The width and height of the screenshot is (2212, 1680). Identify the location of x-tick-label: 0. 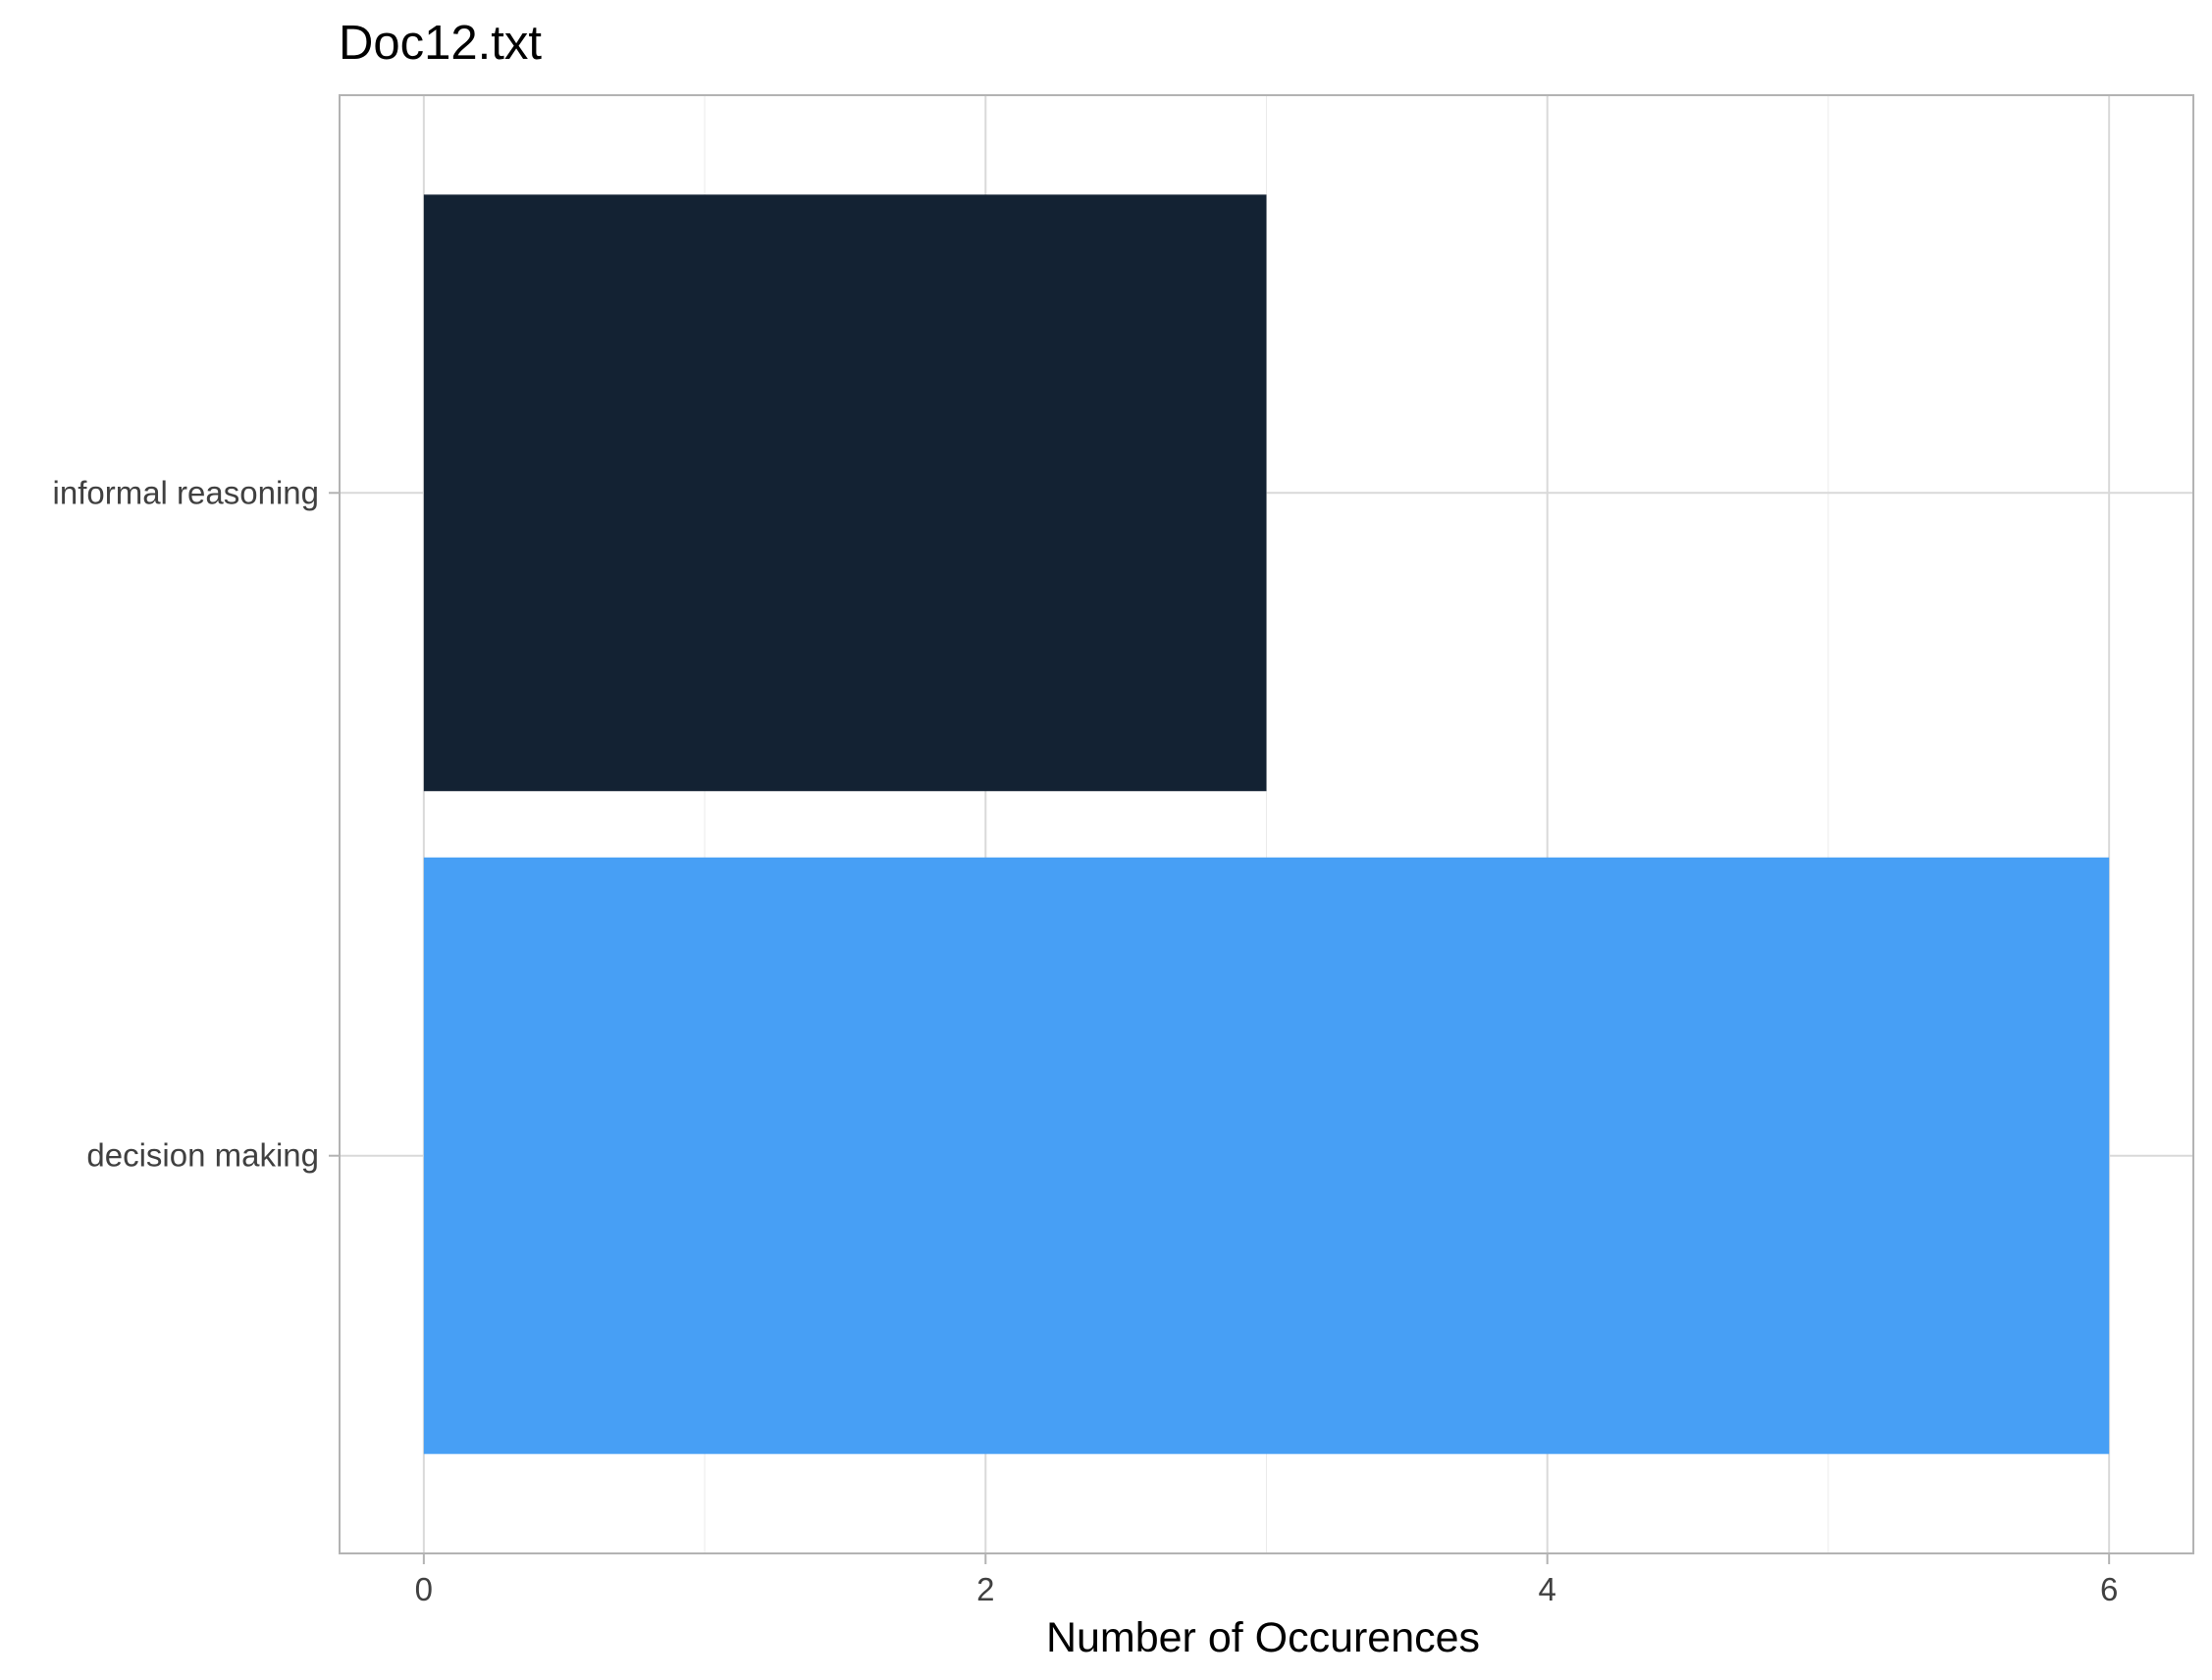
(424, 1589).